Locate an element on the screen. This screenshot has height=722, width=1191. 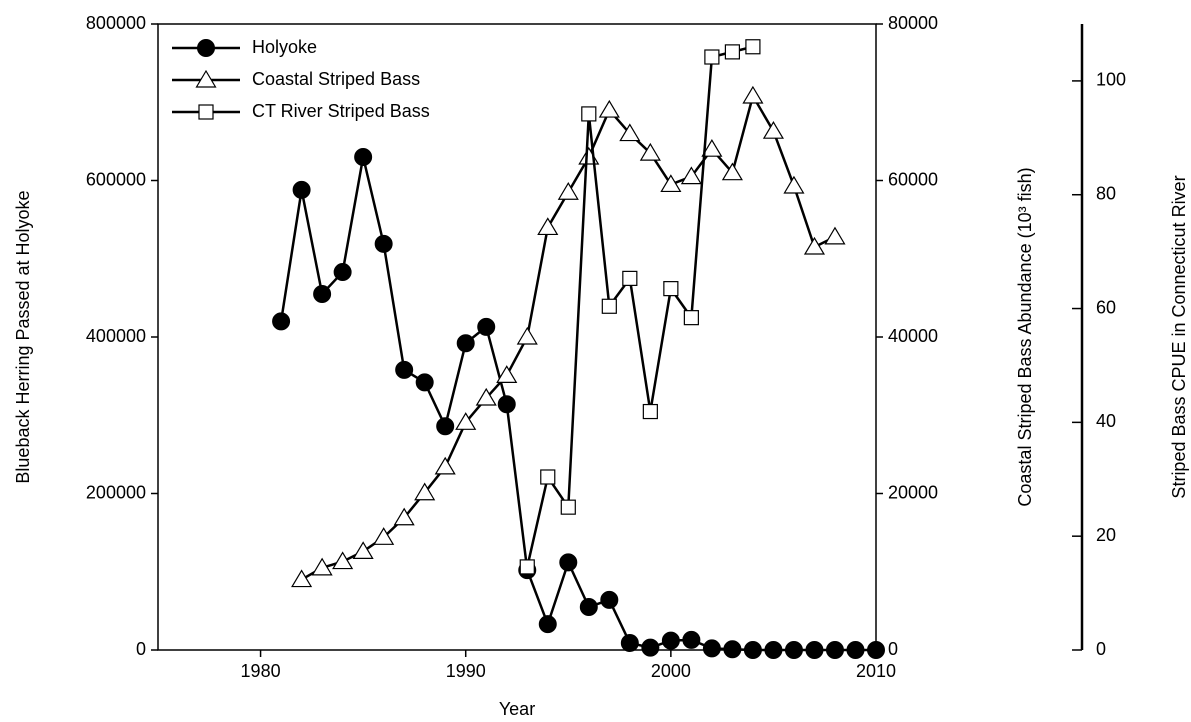
y2-tick-label: 0 is located at coordinates (893, 649).